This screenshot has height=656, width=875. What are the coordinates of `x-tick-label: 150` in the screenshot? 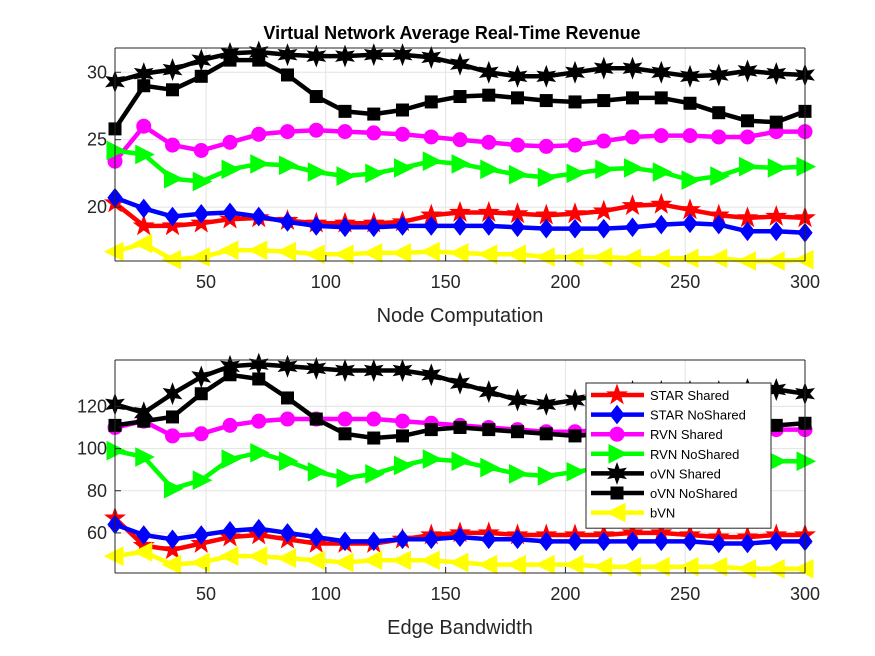 It's located at (446, 282).